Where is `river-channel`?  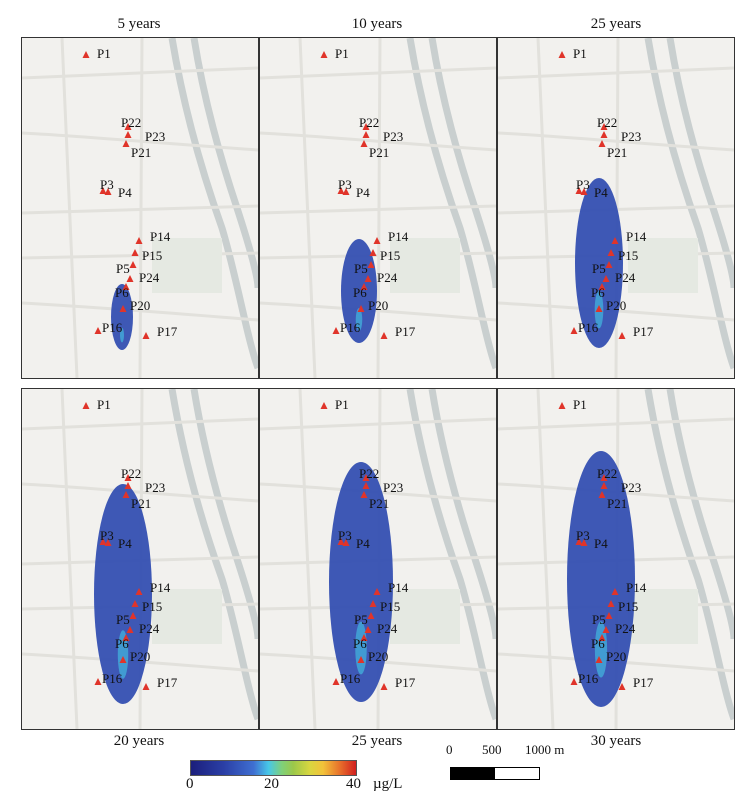
river-channel is located at coordinates (700, 514).